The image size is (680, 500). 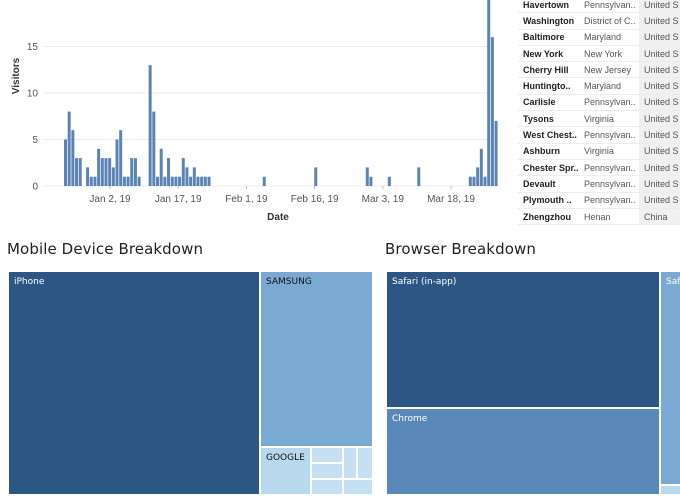 What do you see at coordinates (609, 86) in the screenshot?
I see `state-cell: Maryland` at bounding box center [609, 86].